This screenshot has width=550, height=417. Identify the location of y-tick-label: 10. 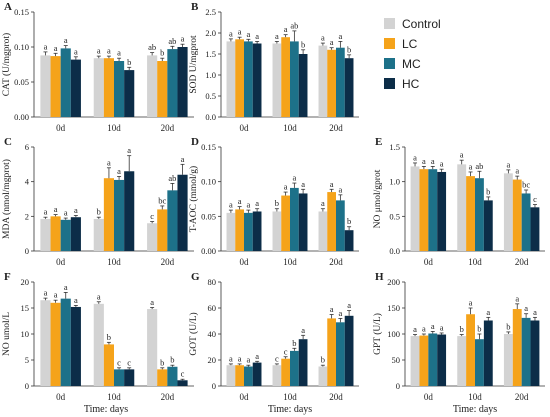
(25, 334).